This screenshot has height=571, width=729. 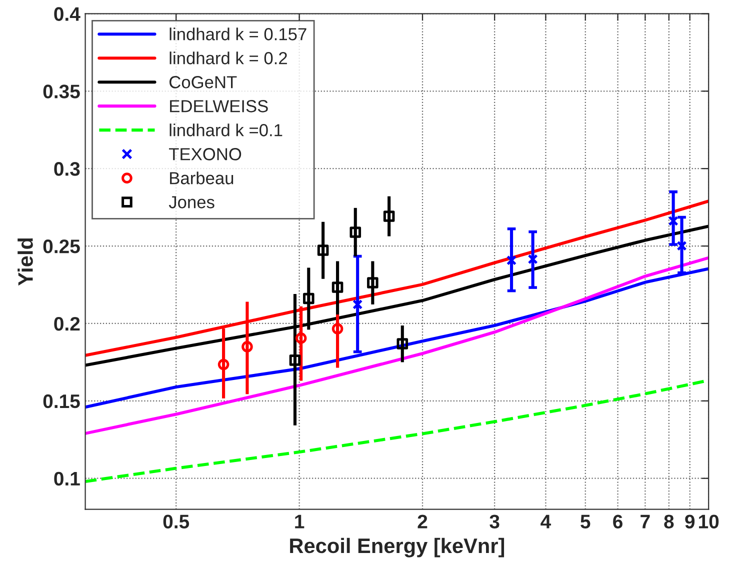 What do you see at coordinates (191, 202) in the screenshot?
I see `legend-label: Jones` at bounding box center [191, 202].